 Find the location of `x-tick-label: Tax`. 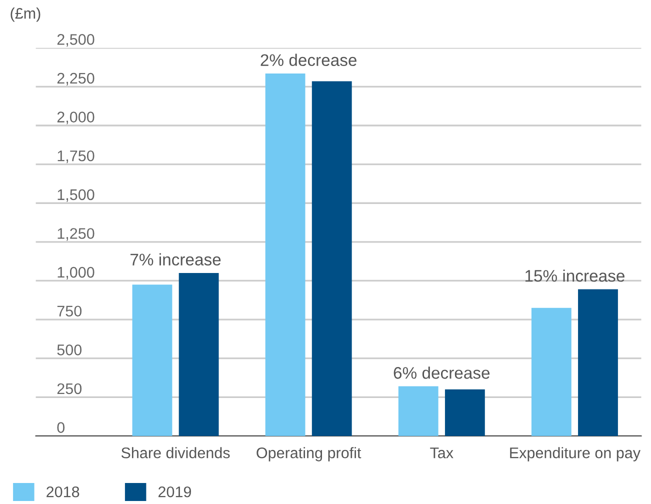

x-tick-label: Tax is located at coordinates (442, 453).